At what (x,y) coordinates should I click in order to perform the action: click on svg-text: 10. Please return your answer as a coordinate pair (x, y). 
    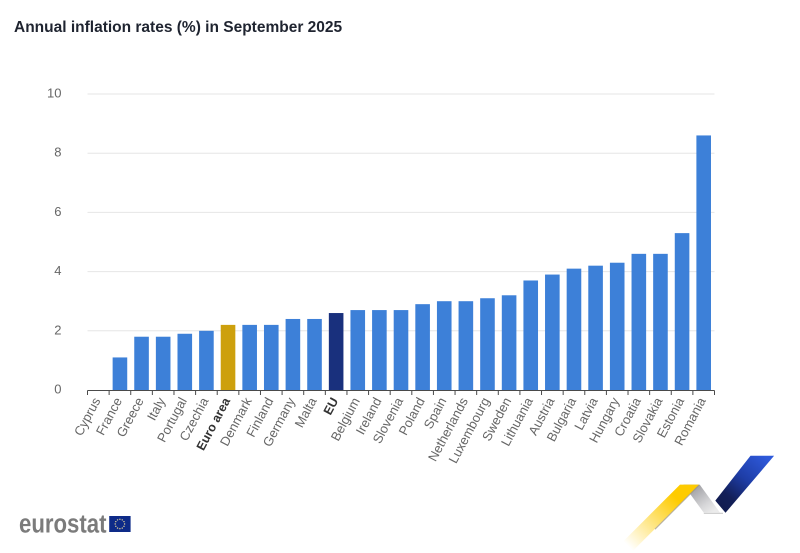
    Looking at the image, I should click on (54, 93).